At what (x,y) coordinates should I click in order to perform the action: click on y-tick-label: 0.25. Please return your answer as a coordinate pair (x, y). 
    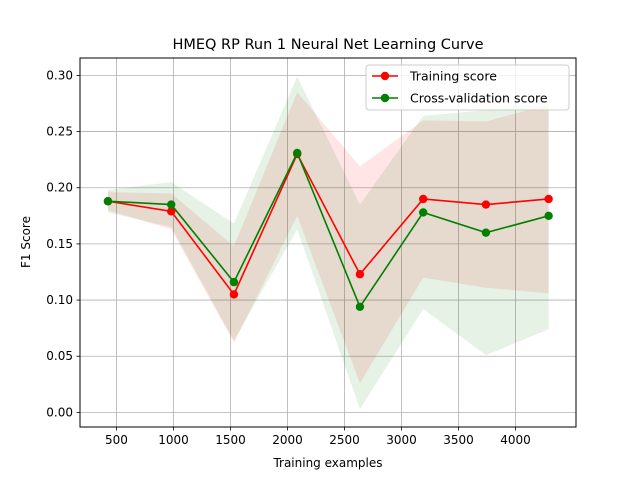
    Looking at the image, I should click on (59, 132).